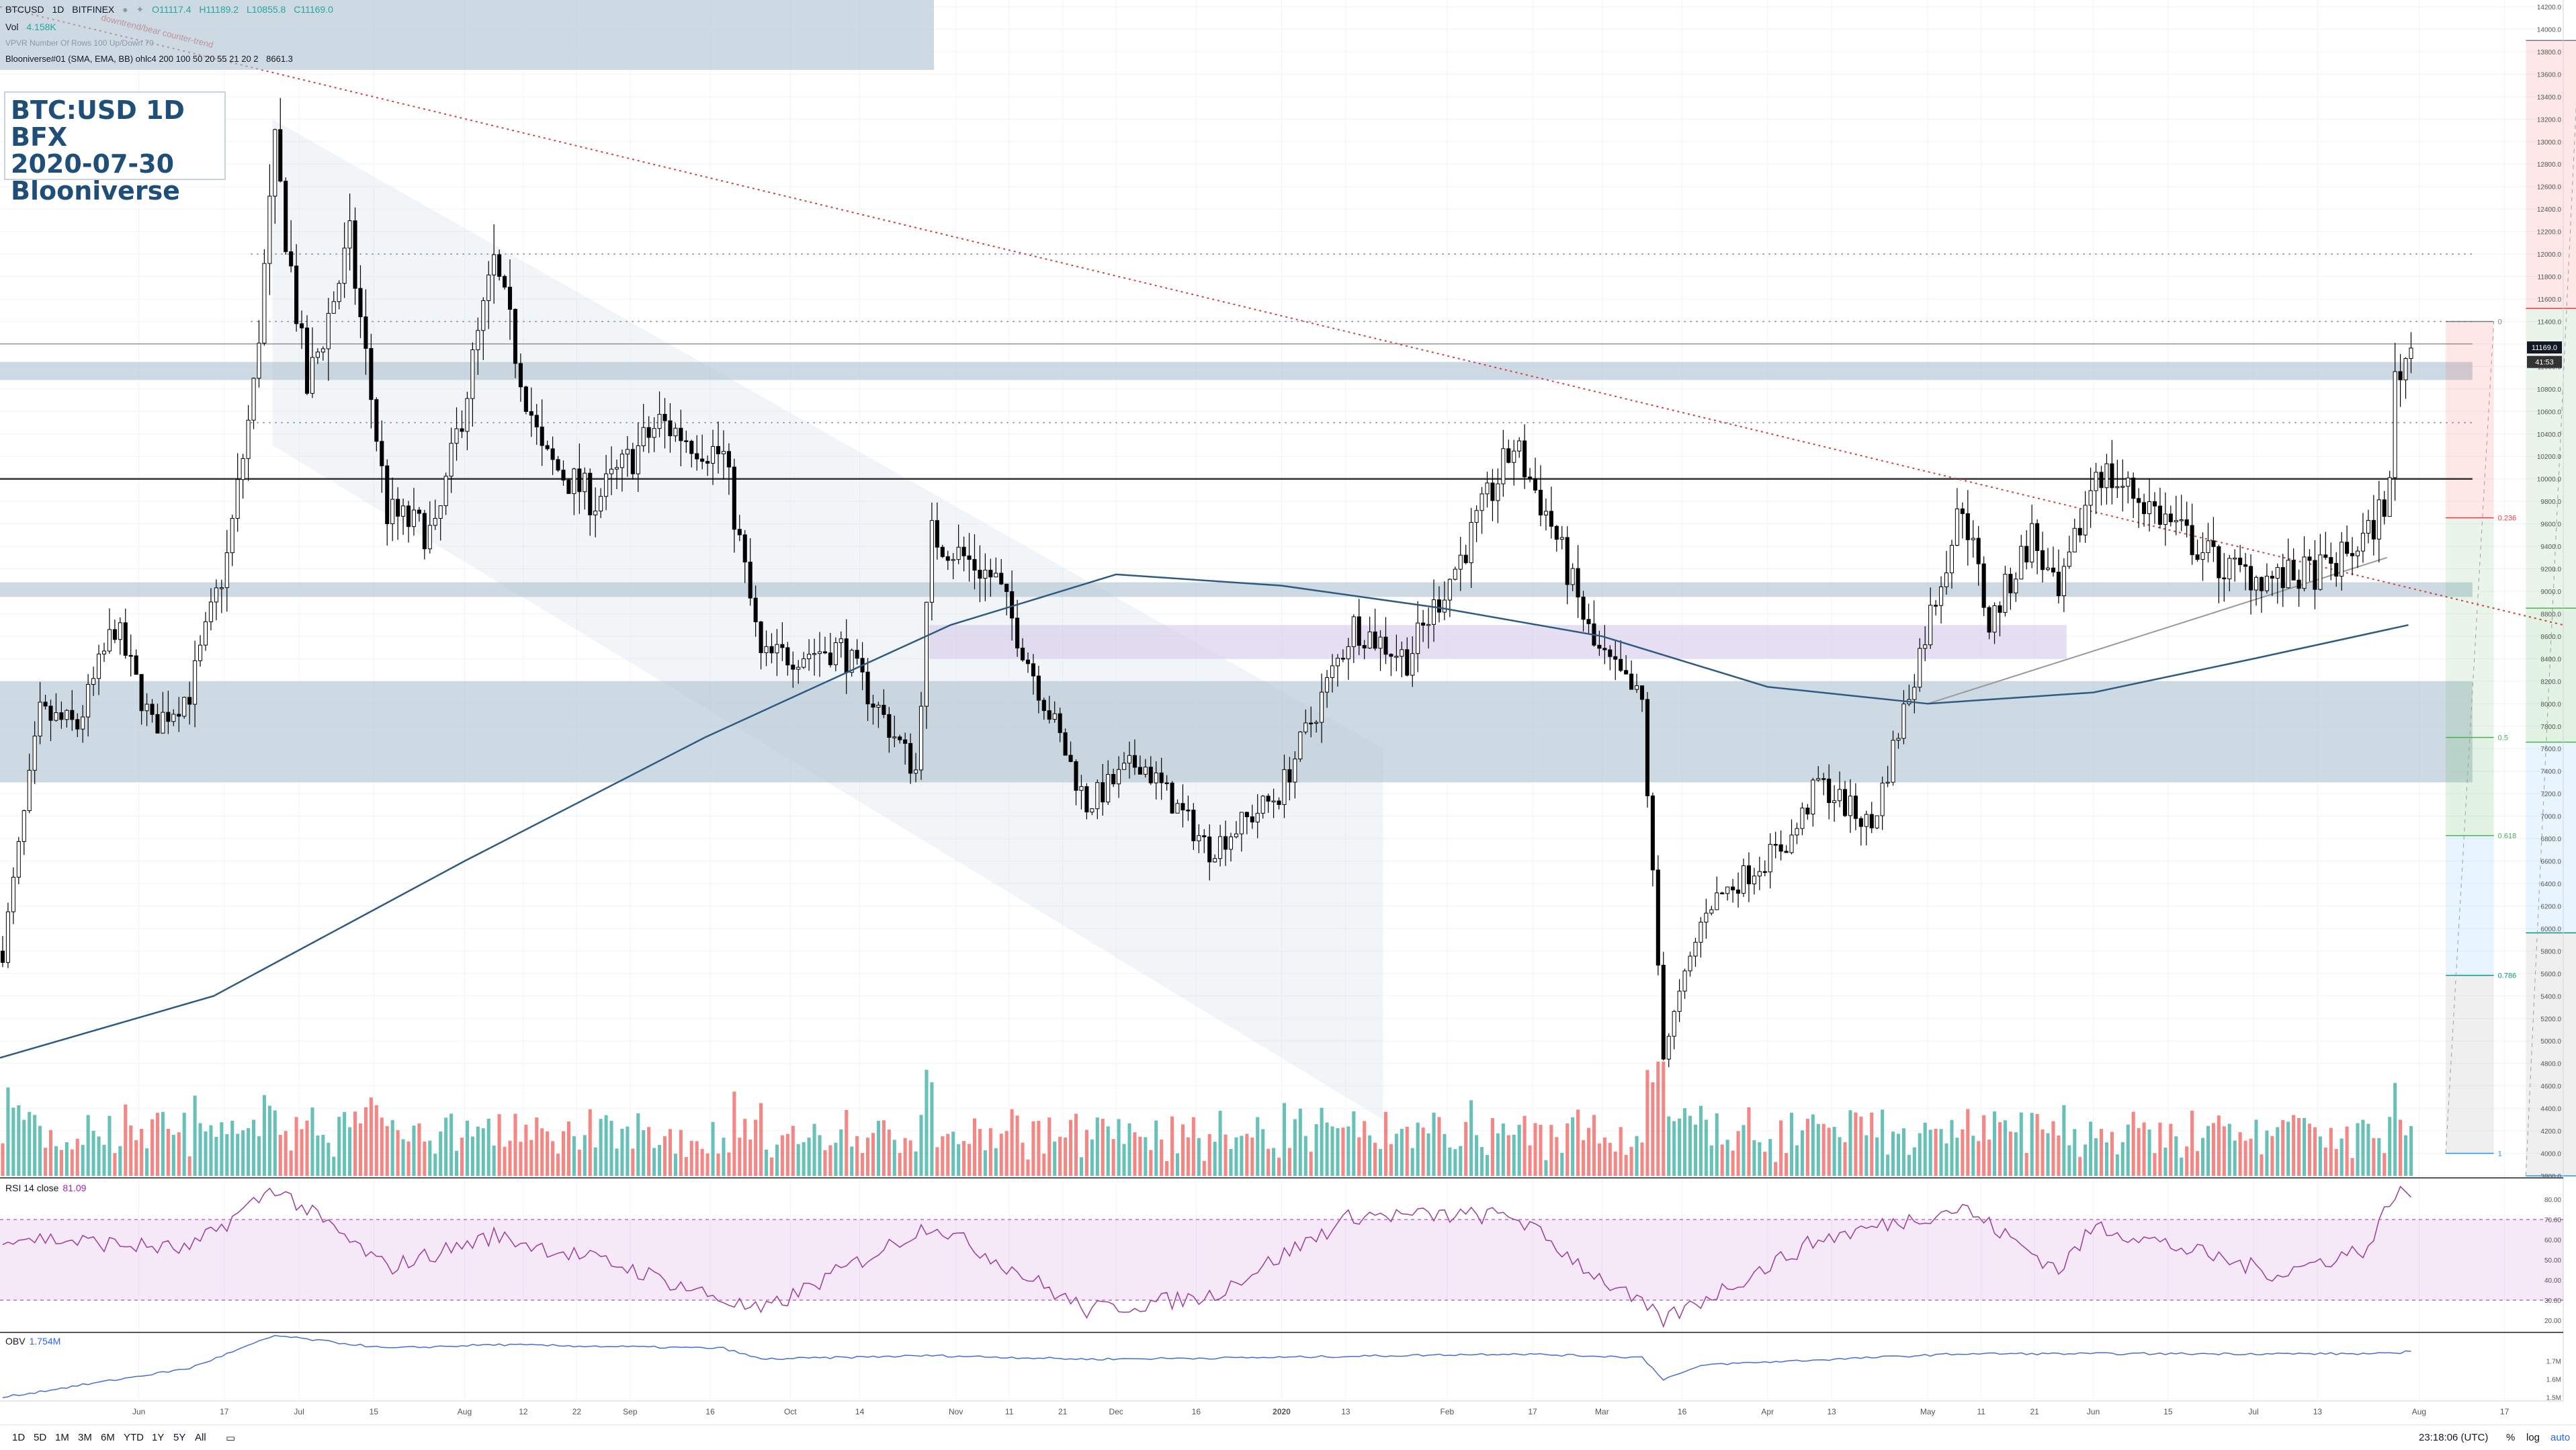  Describe the element at coordinates (134, 1438) in the screenshot. I see `timeframe-ytd: YTD` at that location.